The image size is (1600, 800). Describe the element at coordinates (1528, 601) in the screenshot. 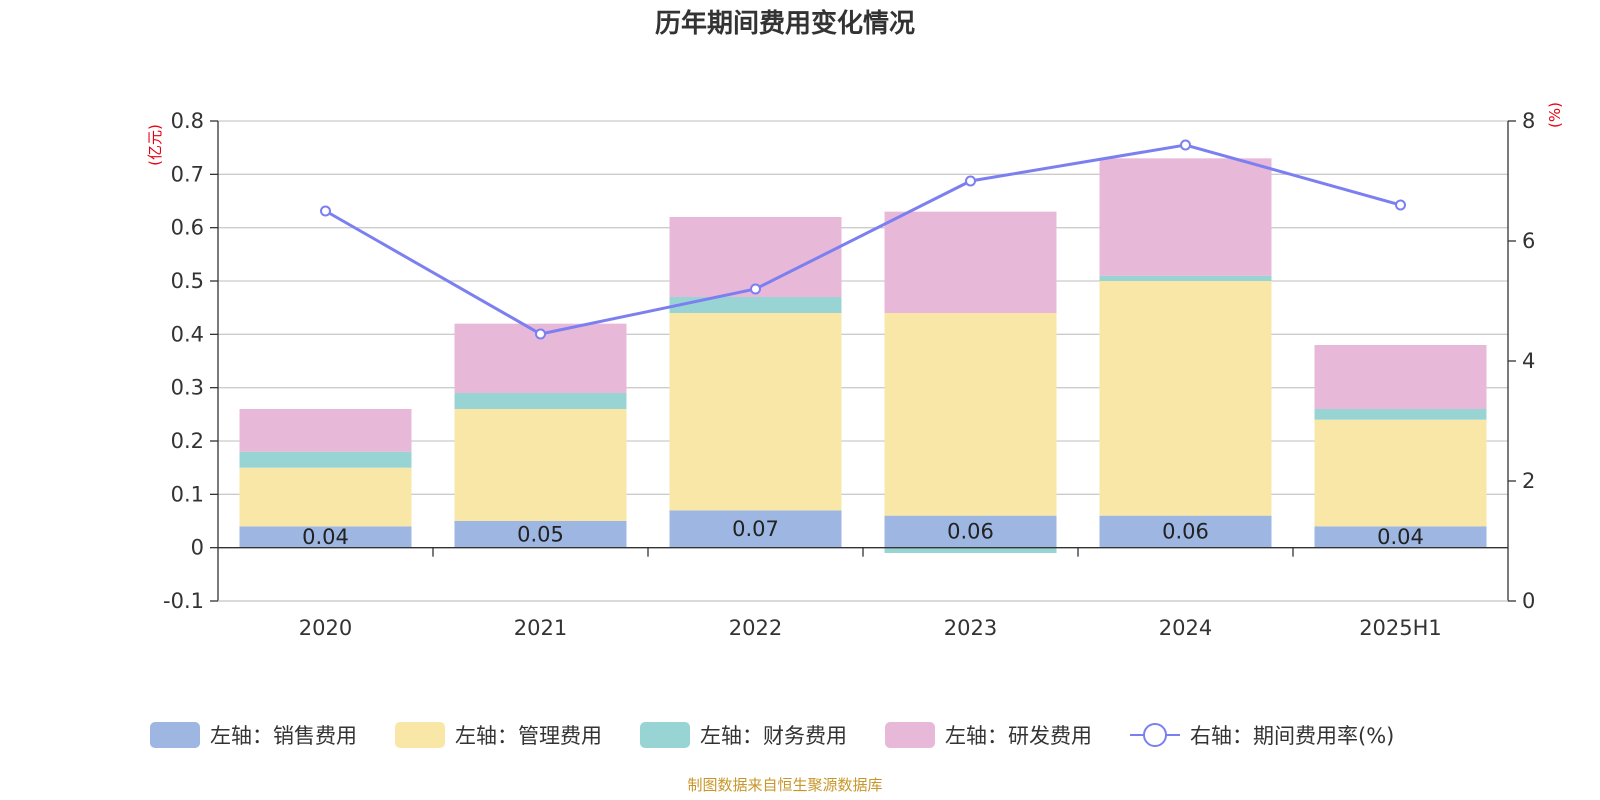

I see `right-tick-label-0: 0` at that location.